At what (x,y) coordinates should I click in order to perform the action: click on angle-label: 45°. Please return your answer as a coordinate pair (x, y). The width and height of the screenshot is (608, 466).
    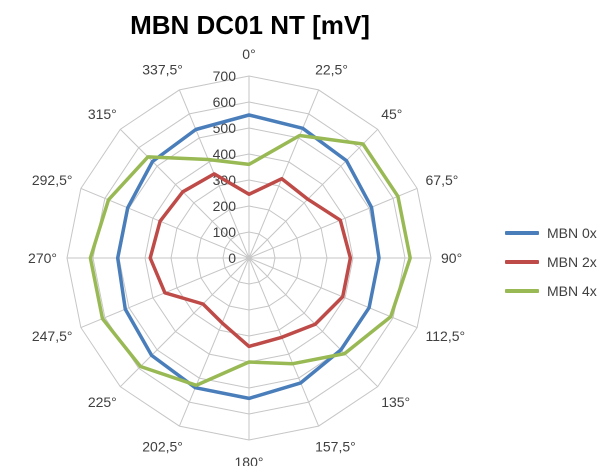
    Looking at the image, I should click on (391, 114).